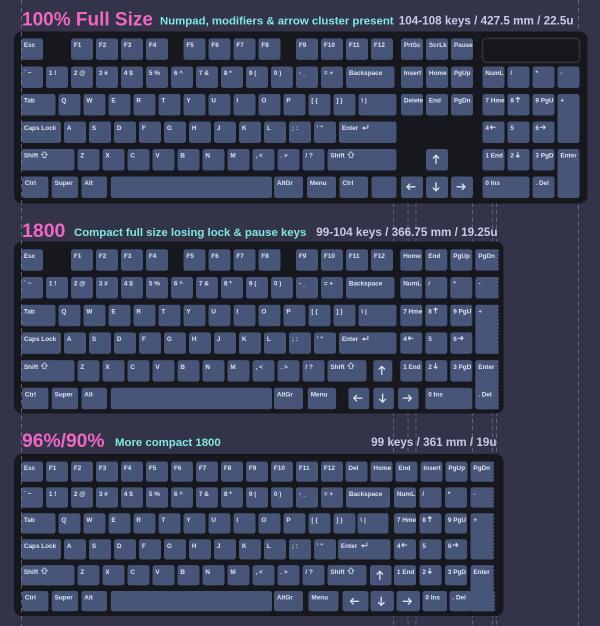 This screenshot has width=600, height=626. Describe the element at coordinates (277, 494) in the screenshot. I see `svg-text: 0 )` at that location.